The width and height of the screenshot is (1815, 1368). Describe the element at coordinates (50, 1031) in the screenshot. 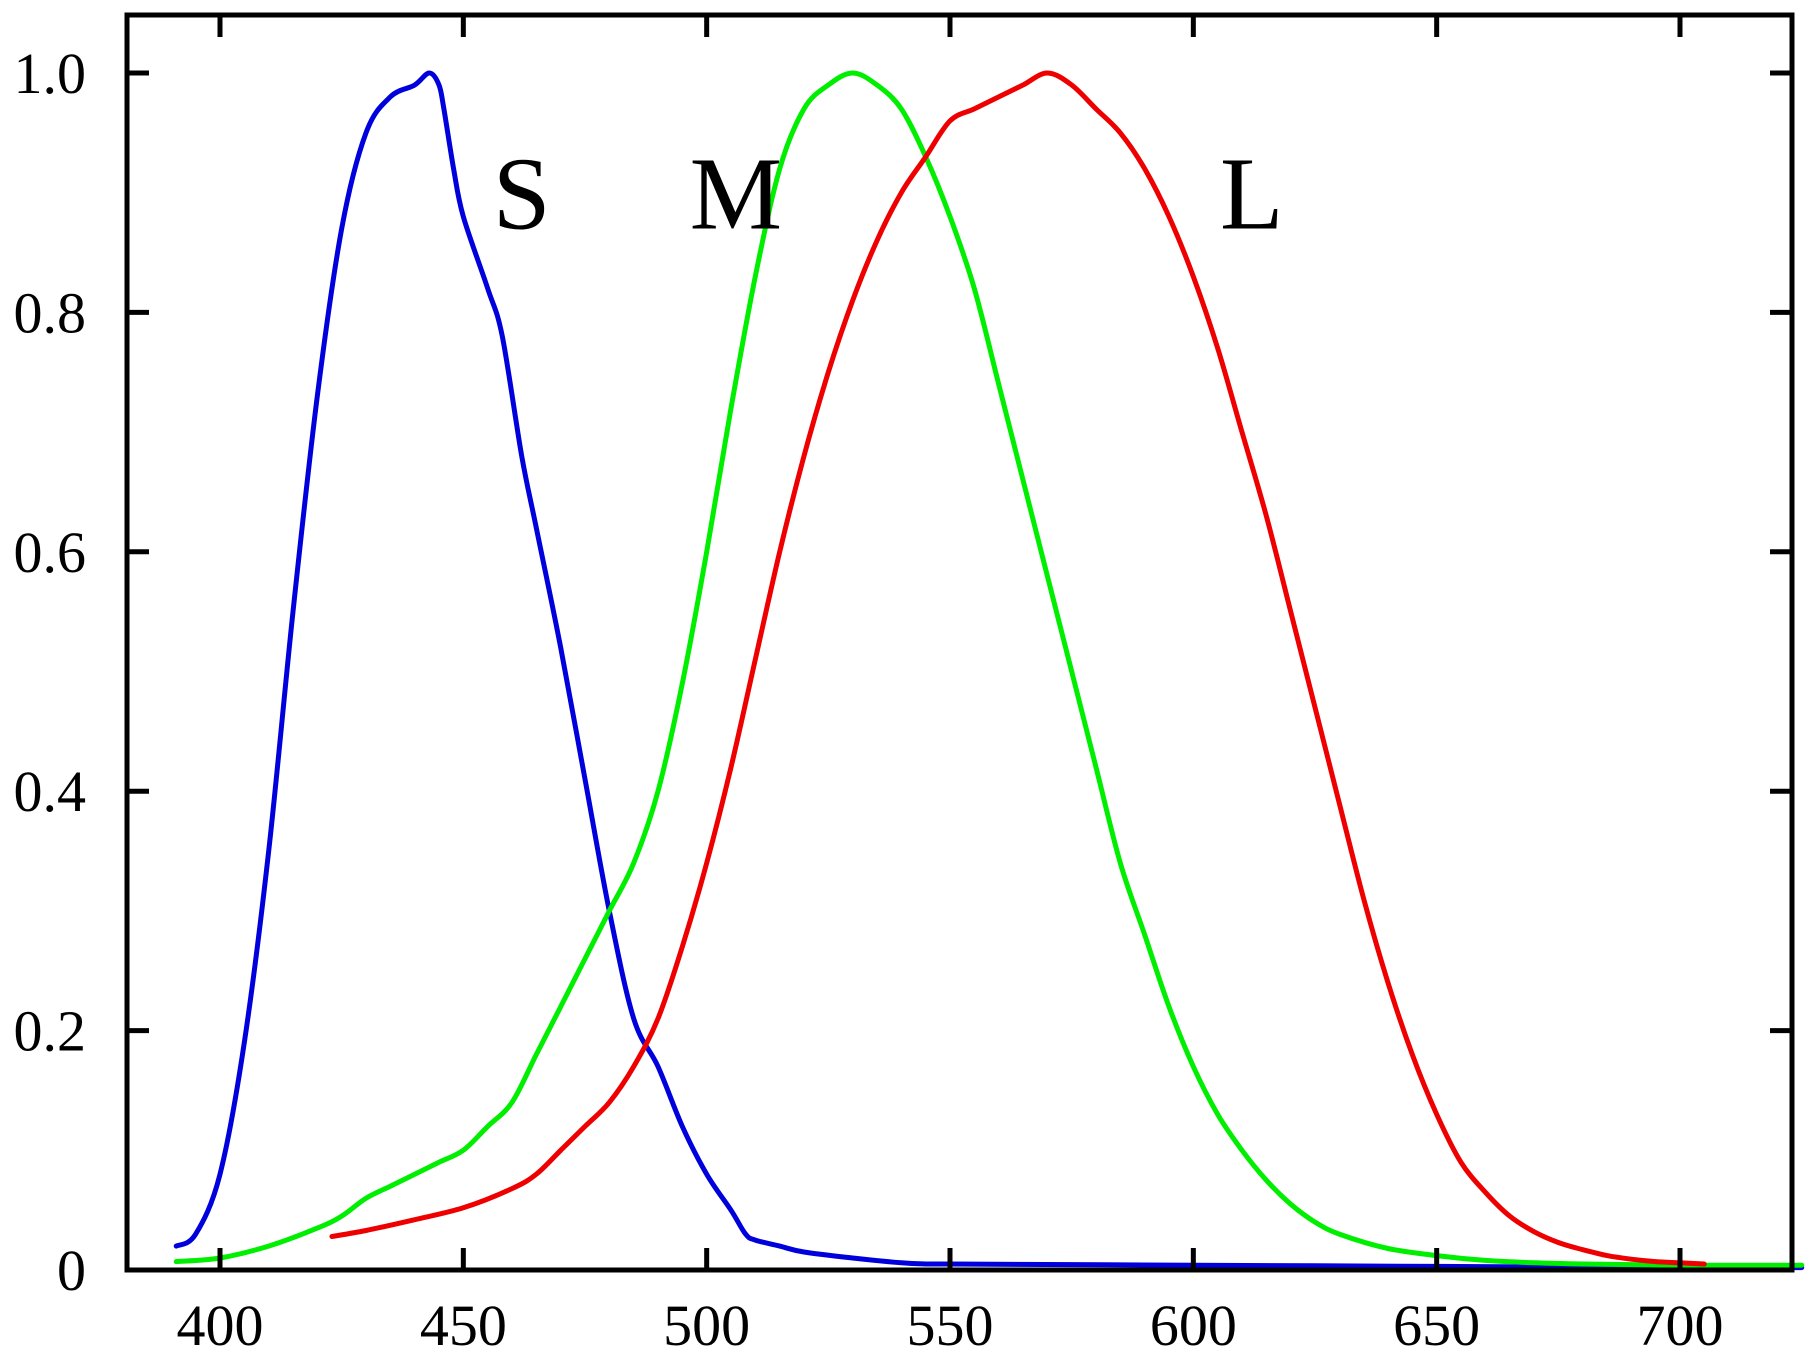

I see `y-tick-label: 0.2` at that location.